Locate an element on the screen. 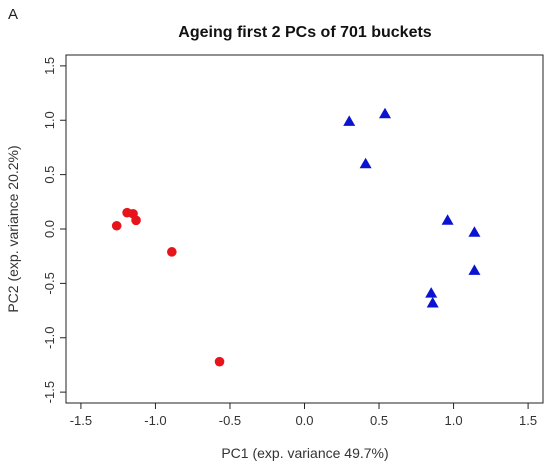 This screenshot has width=550, height=467. x-tick-label: -0.5 is located at coordinates (230, 420).